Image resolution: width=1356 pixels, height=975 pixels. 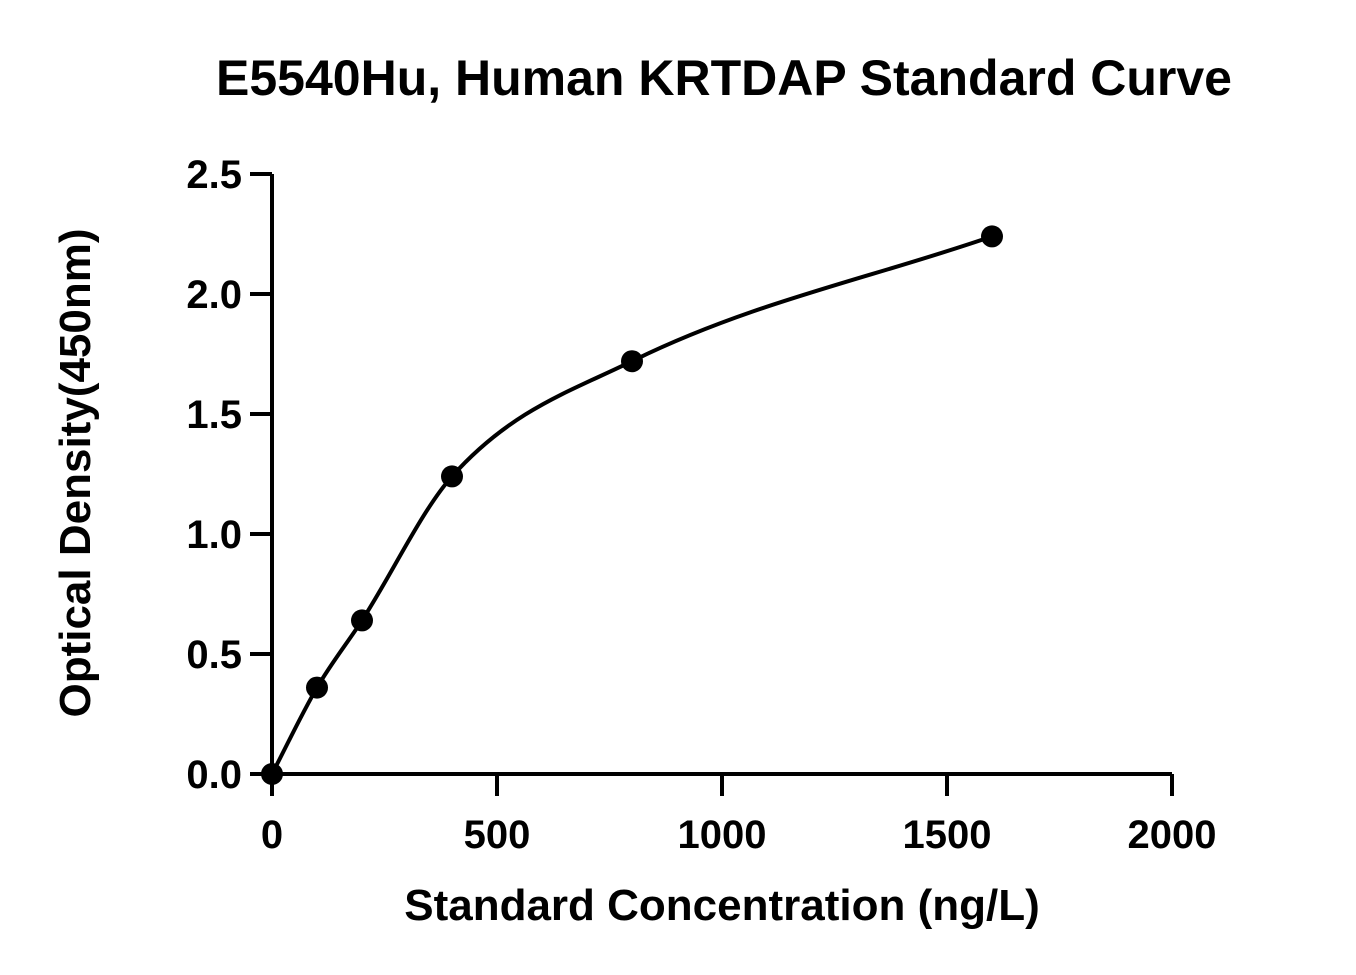 I want to click on x-tick-label: 1500, so click(x=947, y=835).